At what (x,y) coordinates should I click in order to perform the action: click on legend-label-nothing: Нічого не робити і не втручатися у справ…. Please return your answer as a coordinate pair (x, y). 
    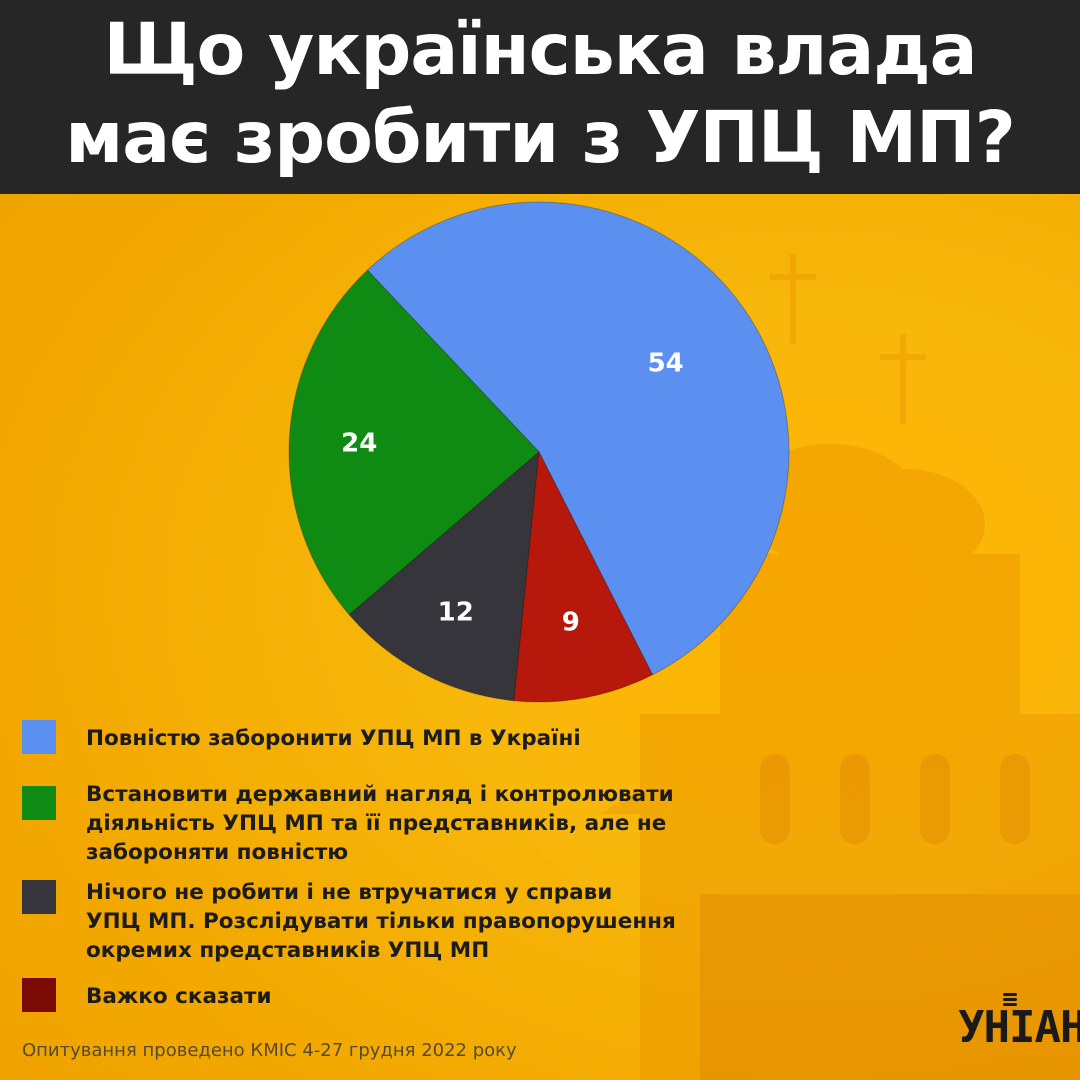
    Looking at the image, I should click on (406, 921).